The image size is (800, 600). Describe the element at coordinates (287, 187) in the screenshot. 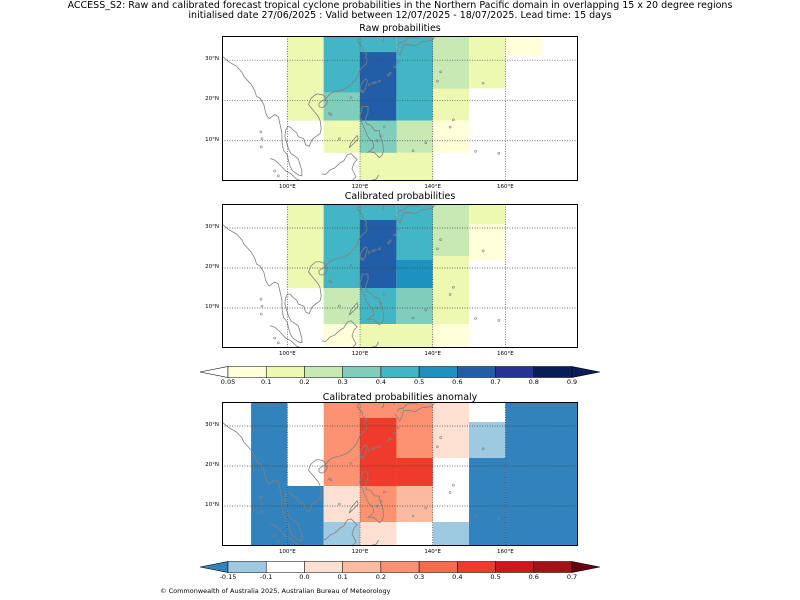

I see `longitude-tick-label: 100°E` at that location.